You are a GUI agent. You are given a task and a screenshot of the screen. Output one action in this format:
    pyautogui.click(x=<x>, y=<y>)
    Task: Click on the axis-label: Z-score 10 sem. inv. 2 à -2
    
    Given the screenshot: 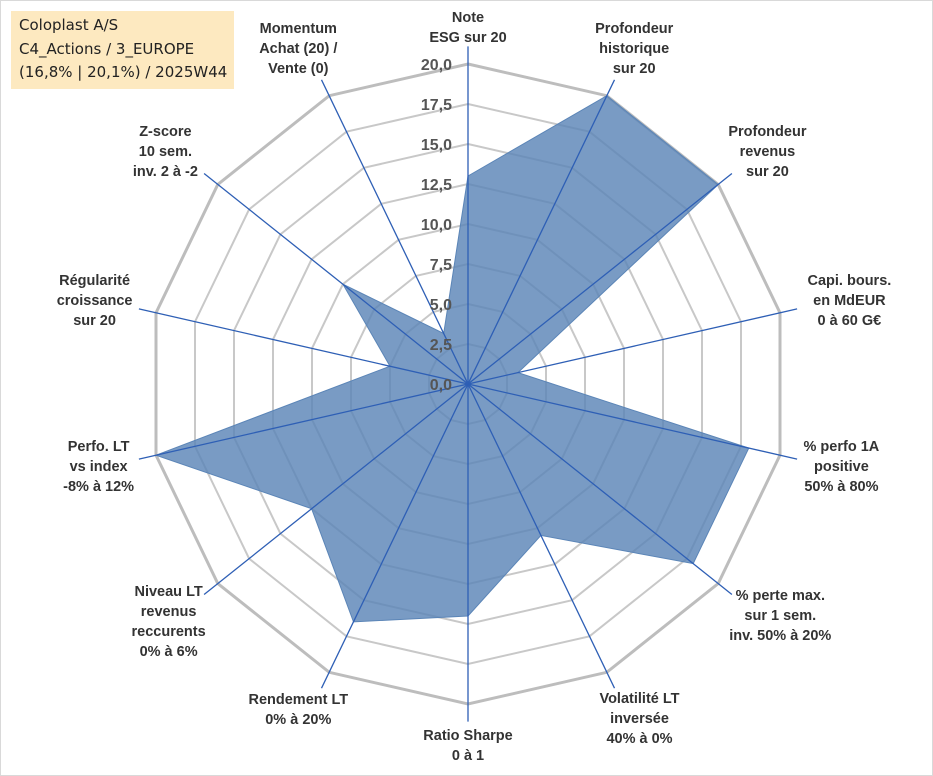 What is the action you would take?
    pyautogui.click(x=165, y=152)
    